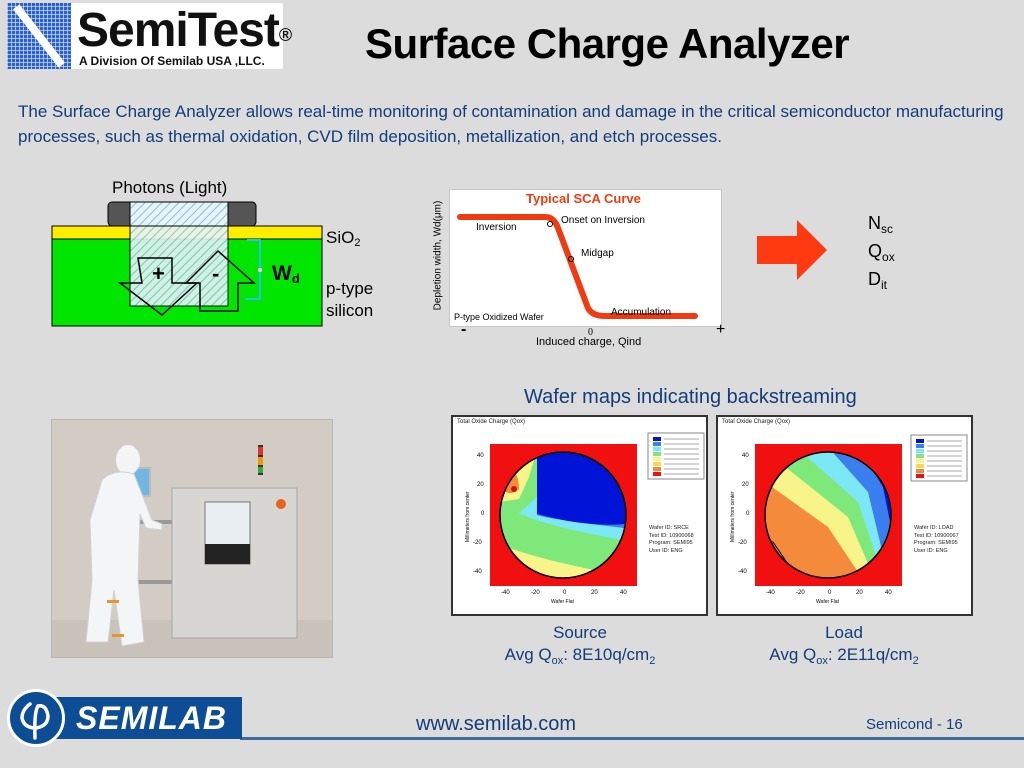 The width and height of the screenshot is (1024, 768). What do you see at coordinates (172, 61) in the screenshot?
I see `semitest-logo-subtitle: A Division Of Semilab USA ,LLC.` at bounding box center [172, 61].